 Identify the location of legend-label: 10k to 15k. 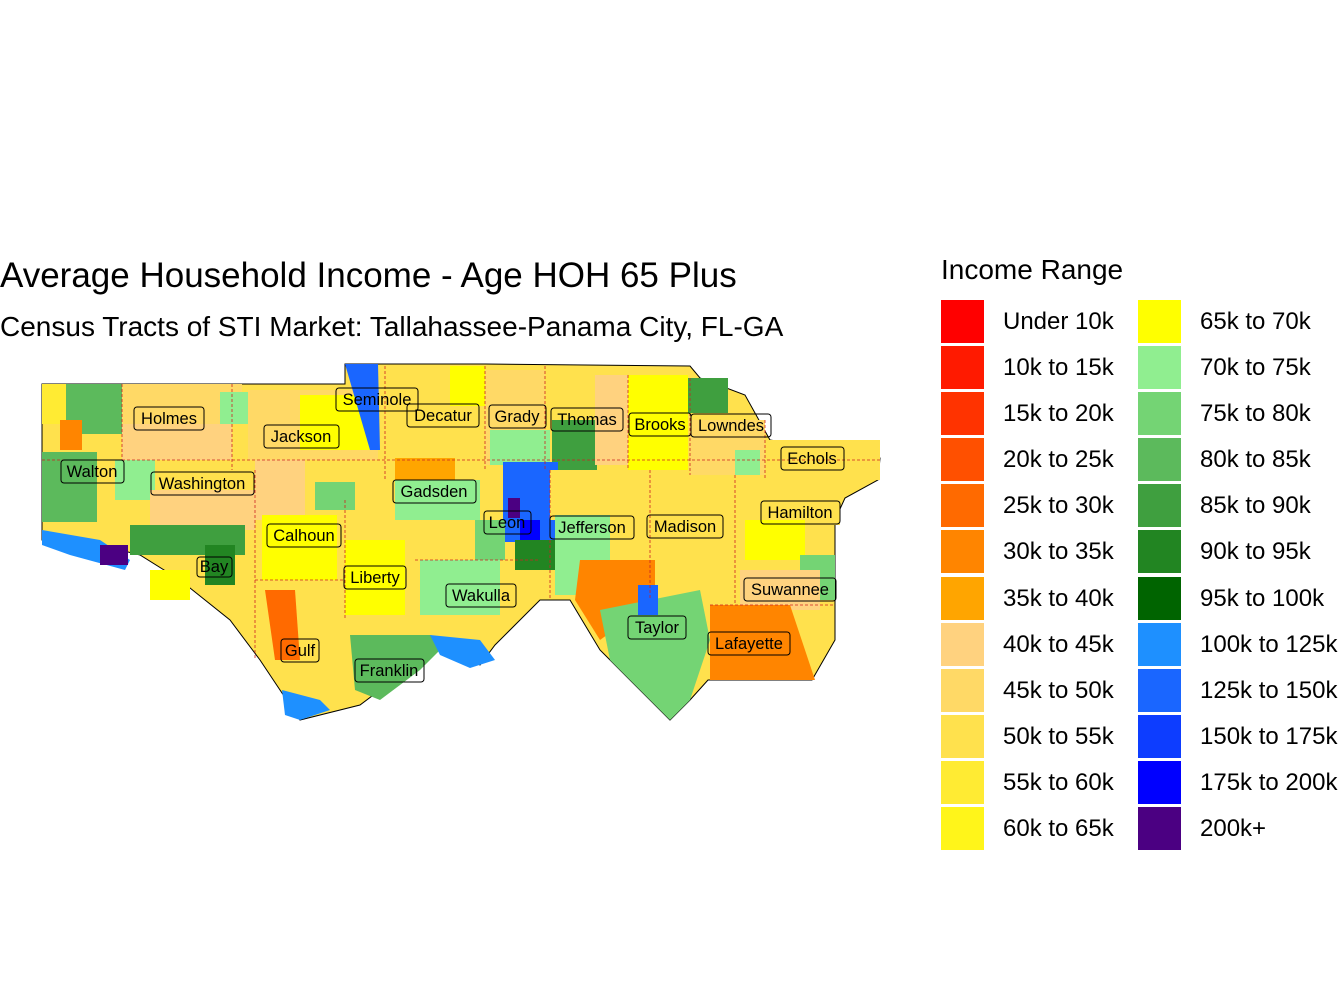
(1058, 368).